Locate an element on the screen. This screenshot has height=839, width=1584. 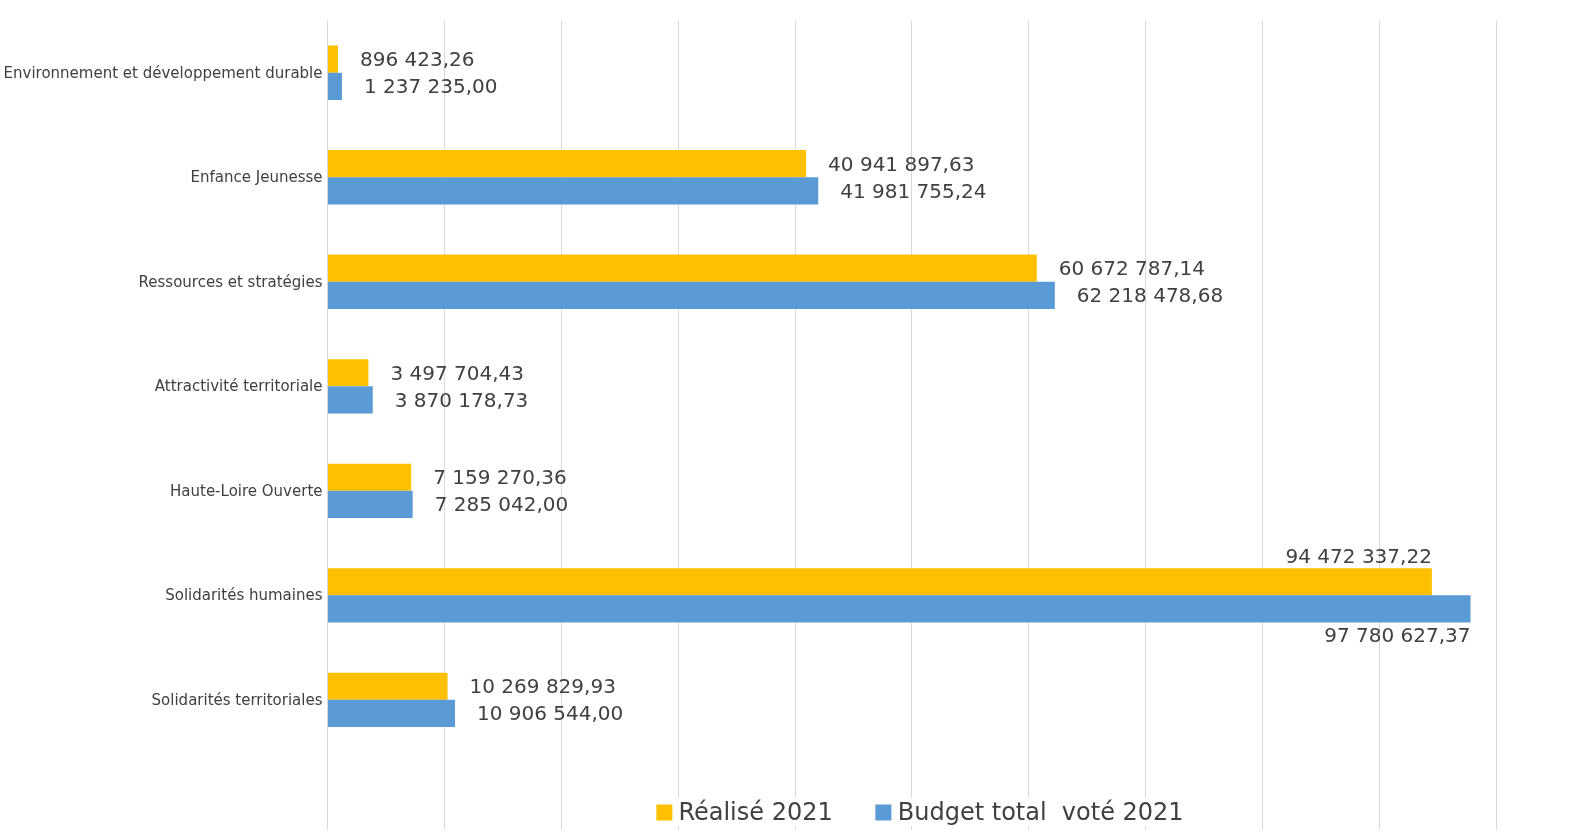
data-label: 40 941 897,63 is located at coordinates (901, 163).